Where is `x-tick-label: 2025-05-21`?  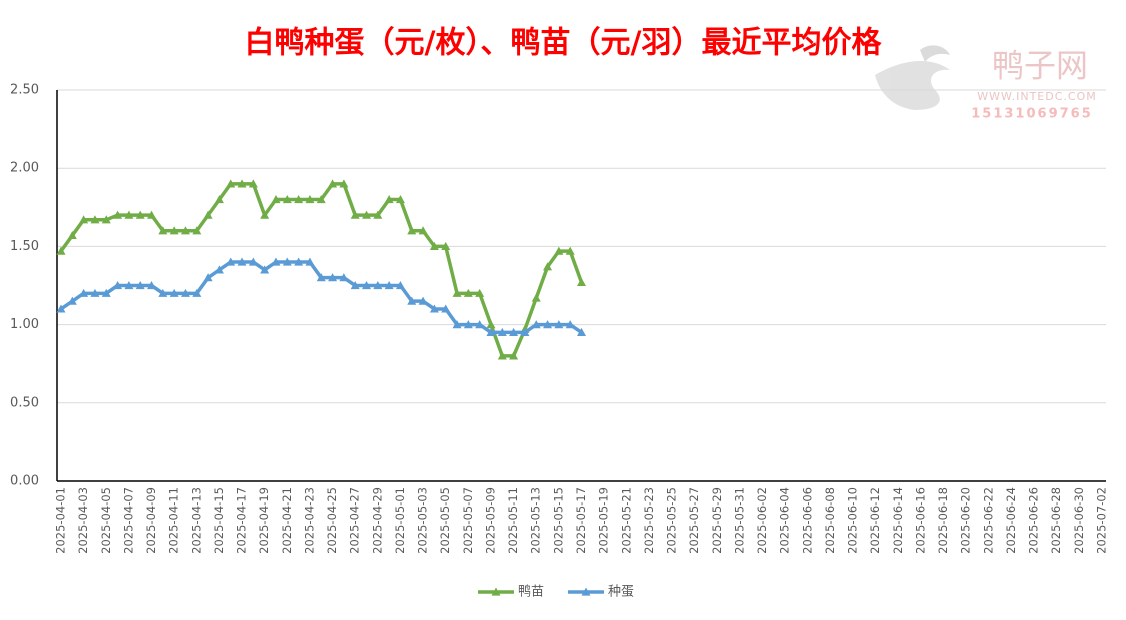
x-tick-label: 2025-05-21 is located at coordinates (626, 520).